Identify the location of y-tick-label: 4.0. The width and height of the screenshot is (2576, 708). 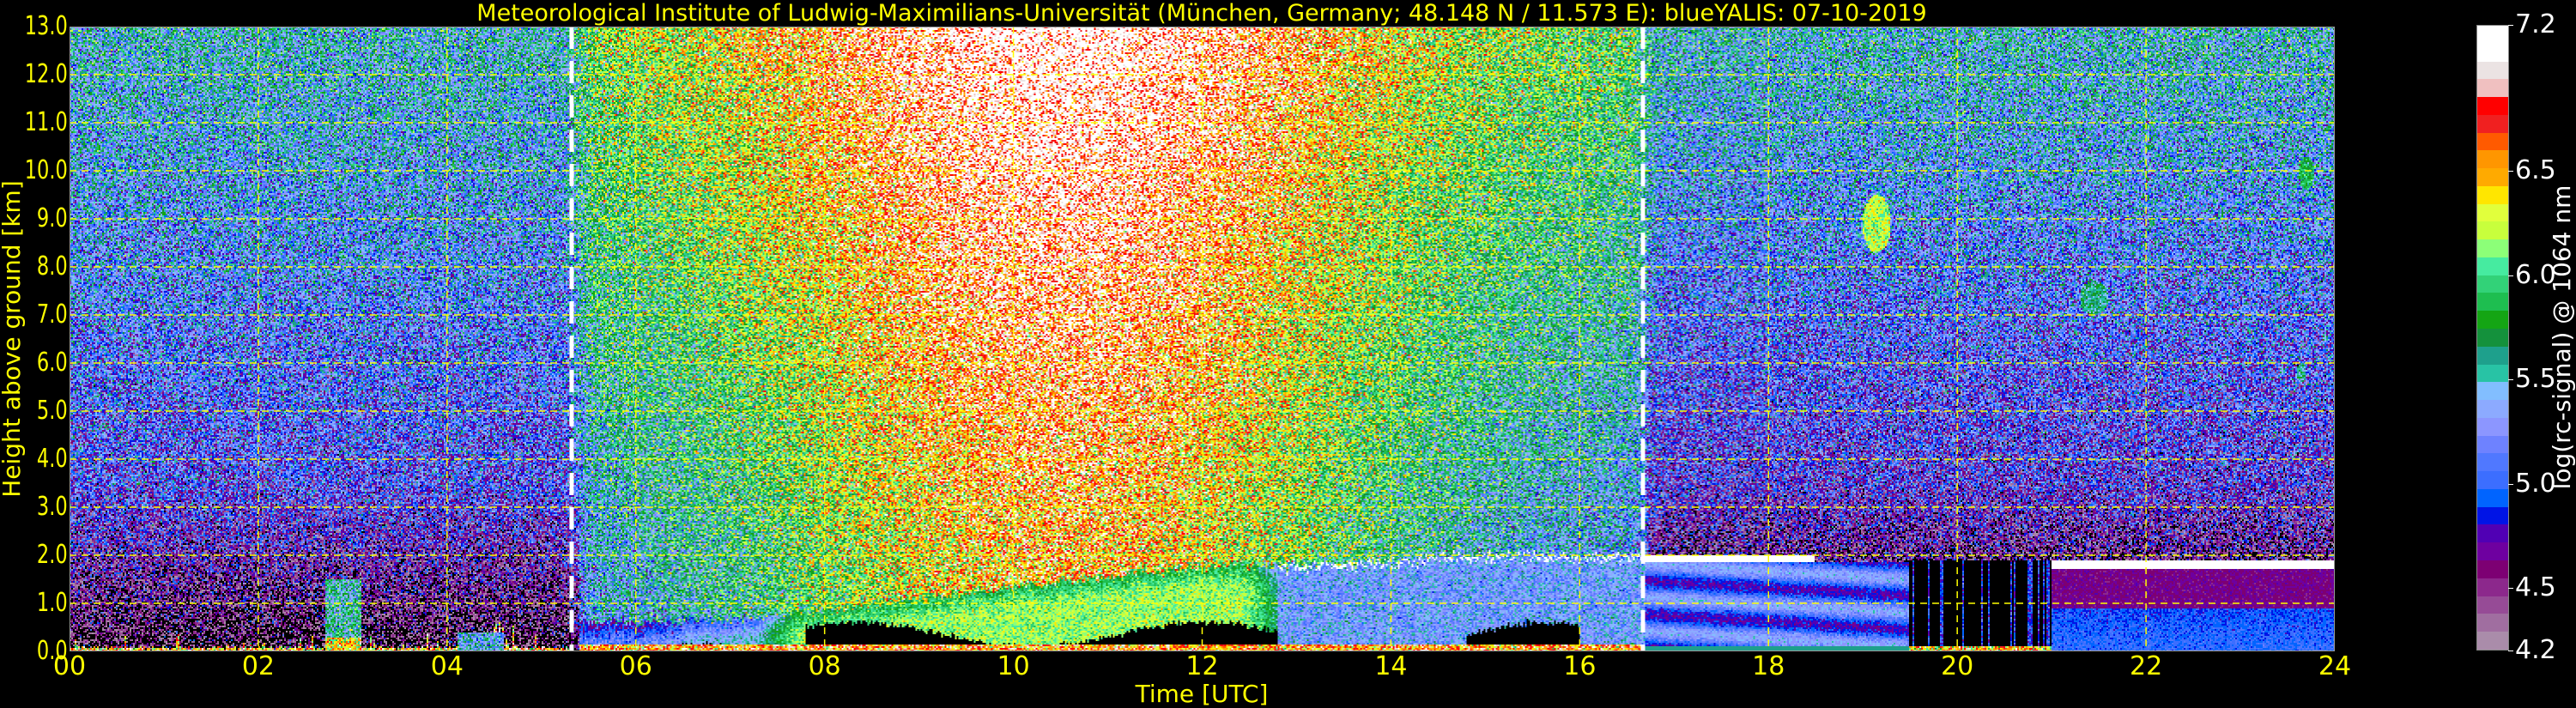
(52, 459).